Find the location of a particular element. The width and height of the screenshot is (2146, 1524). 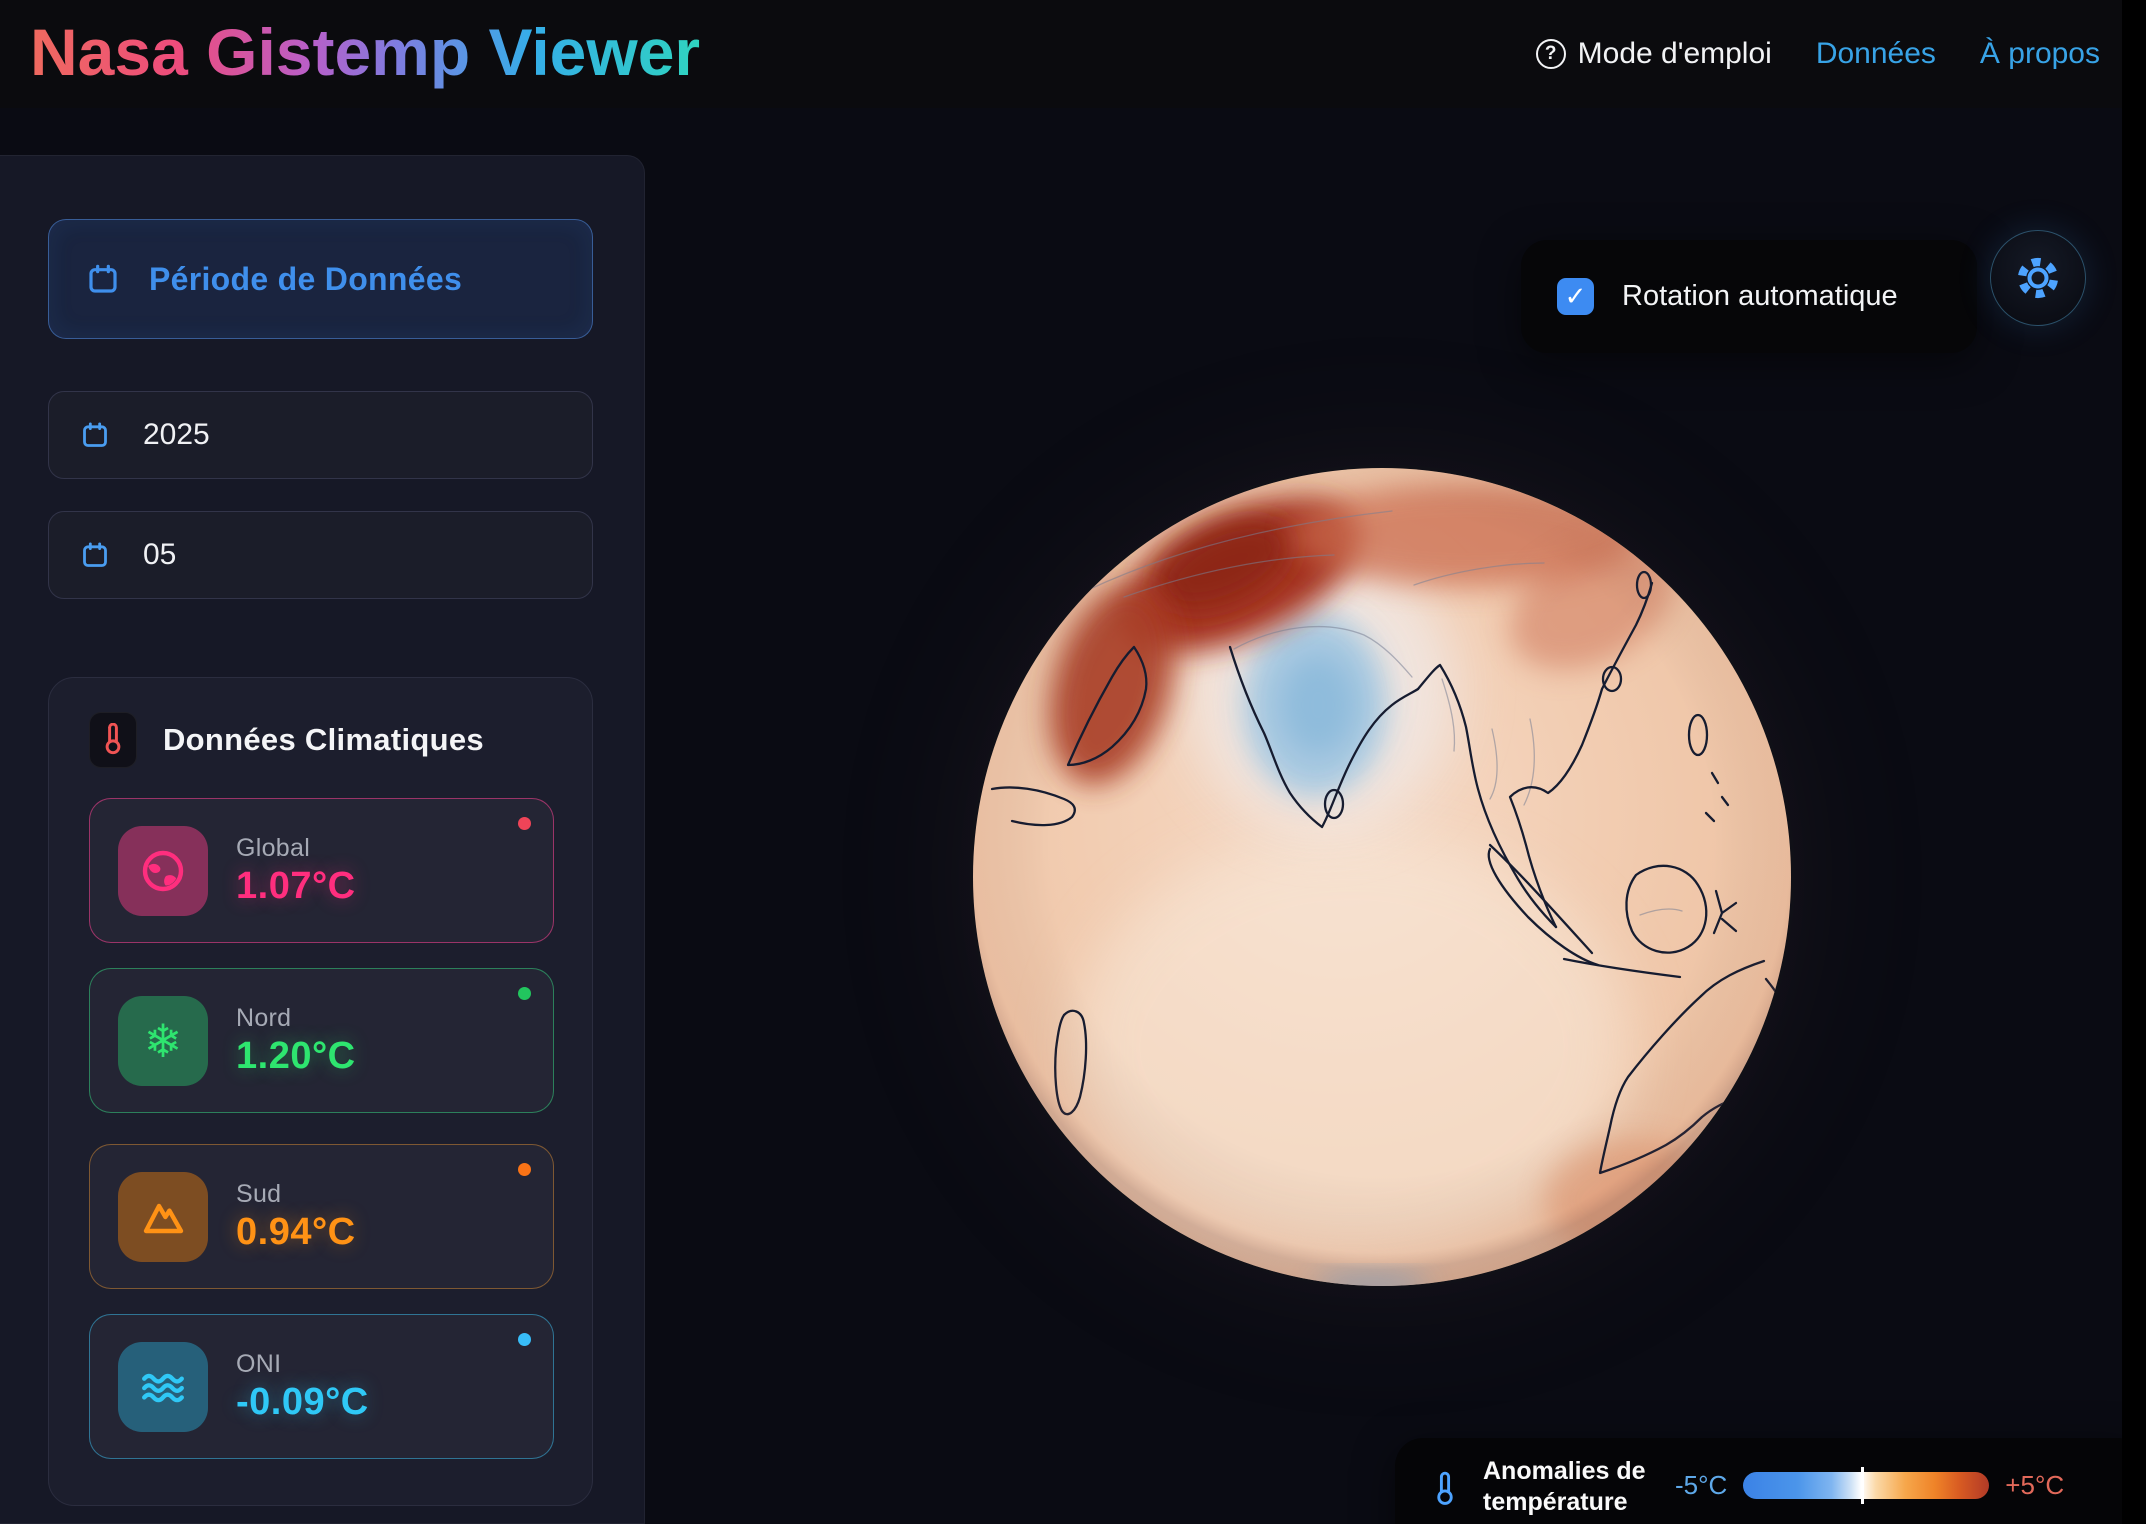

legend-max-label: +5°C is located at coordinates (2035, 1485).